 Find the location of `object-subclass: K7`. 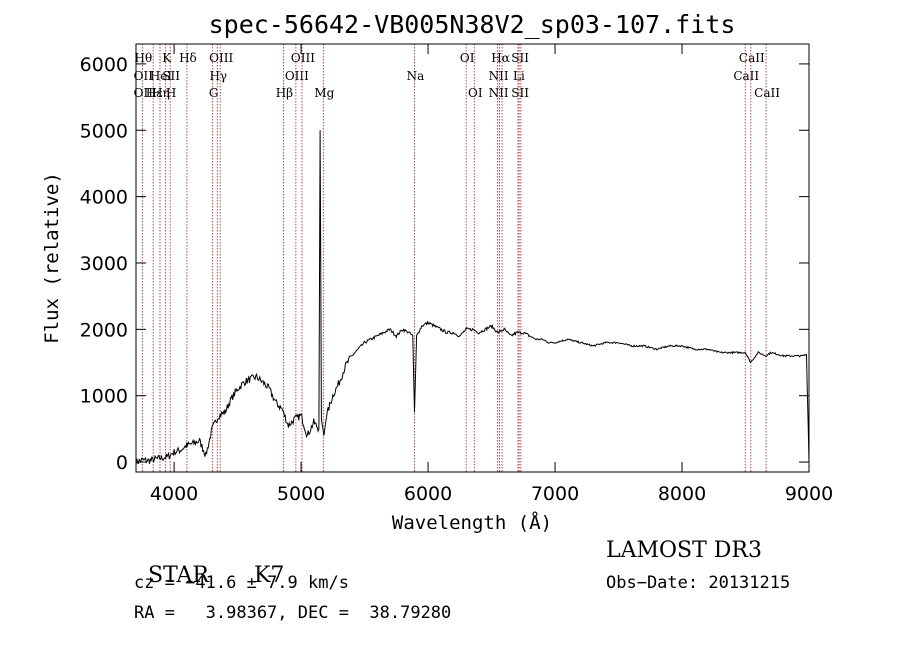

object-subclass: K7 is located at coordinates (262, 563).